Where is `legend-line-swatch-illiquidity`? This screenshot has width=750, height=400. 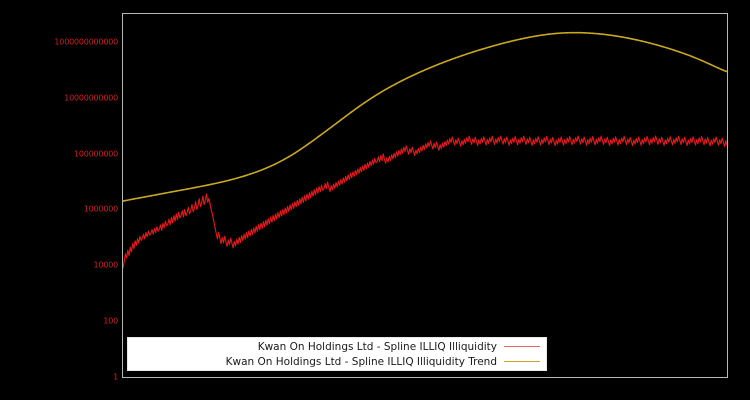
legend-line-swatch-illiquidity is located at coordinates (522, 346).